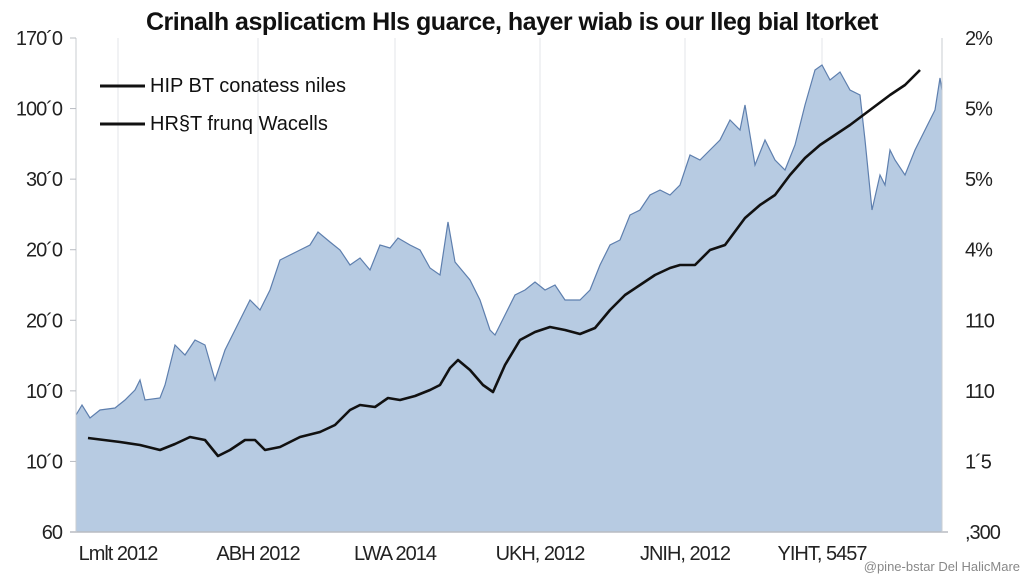 The width and height of the screenshot is (1024, 576). What do you see at coordinates (248, 86) in the screenshot?
I see `legend-label-area: HIP BT conatess niles` at bounding box center [248, 86].